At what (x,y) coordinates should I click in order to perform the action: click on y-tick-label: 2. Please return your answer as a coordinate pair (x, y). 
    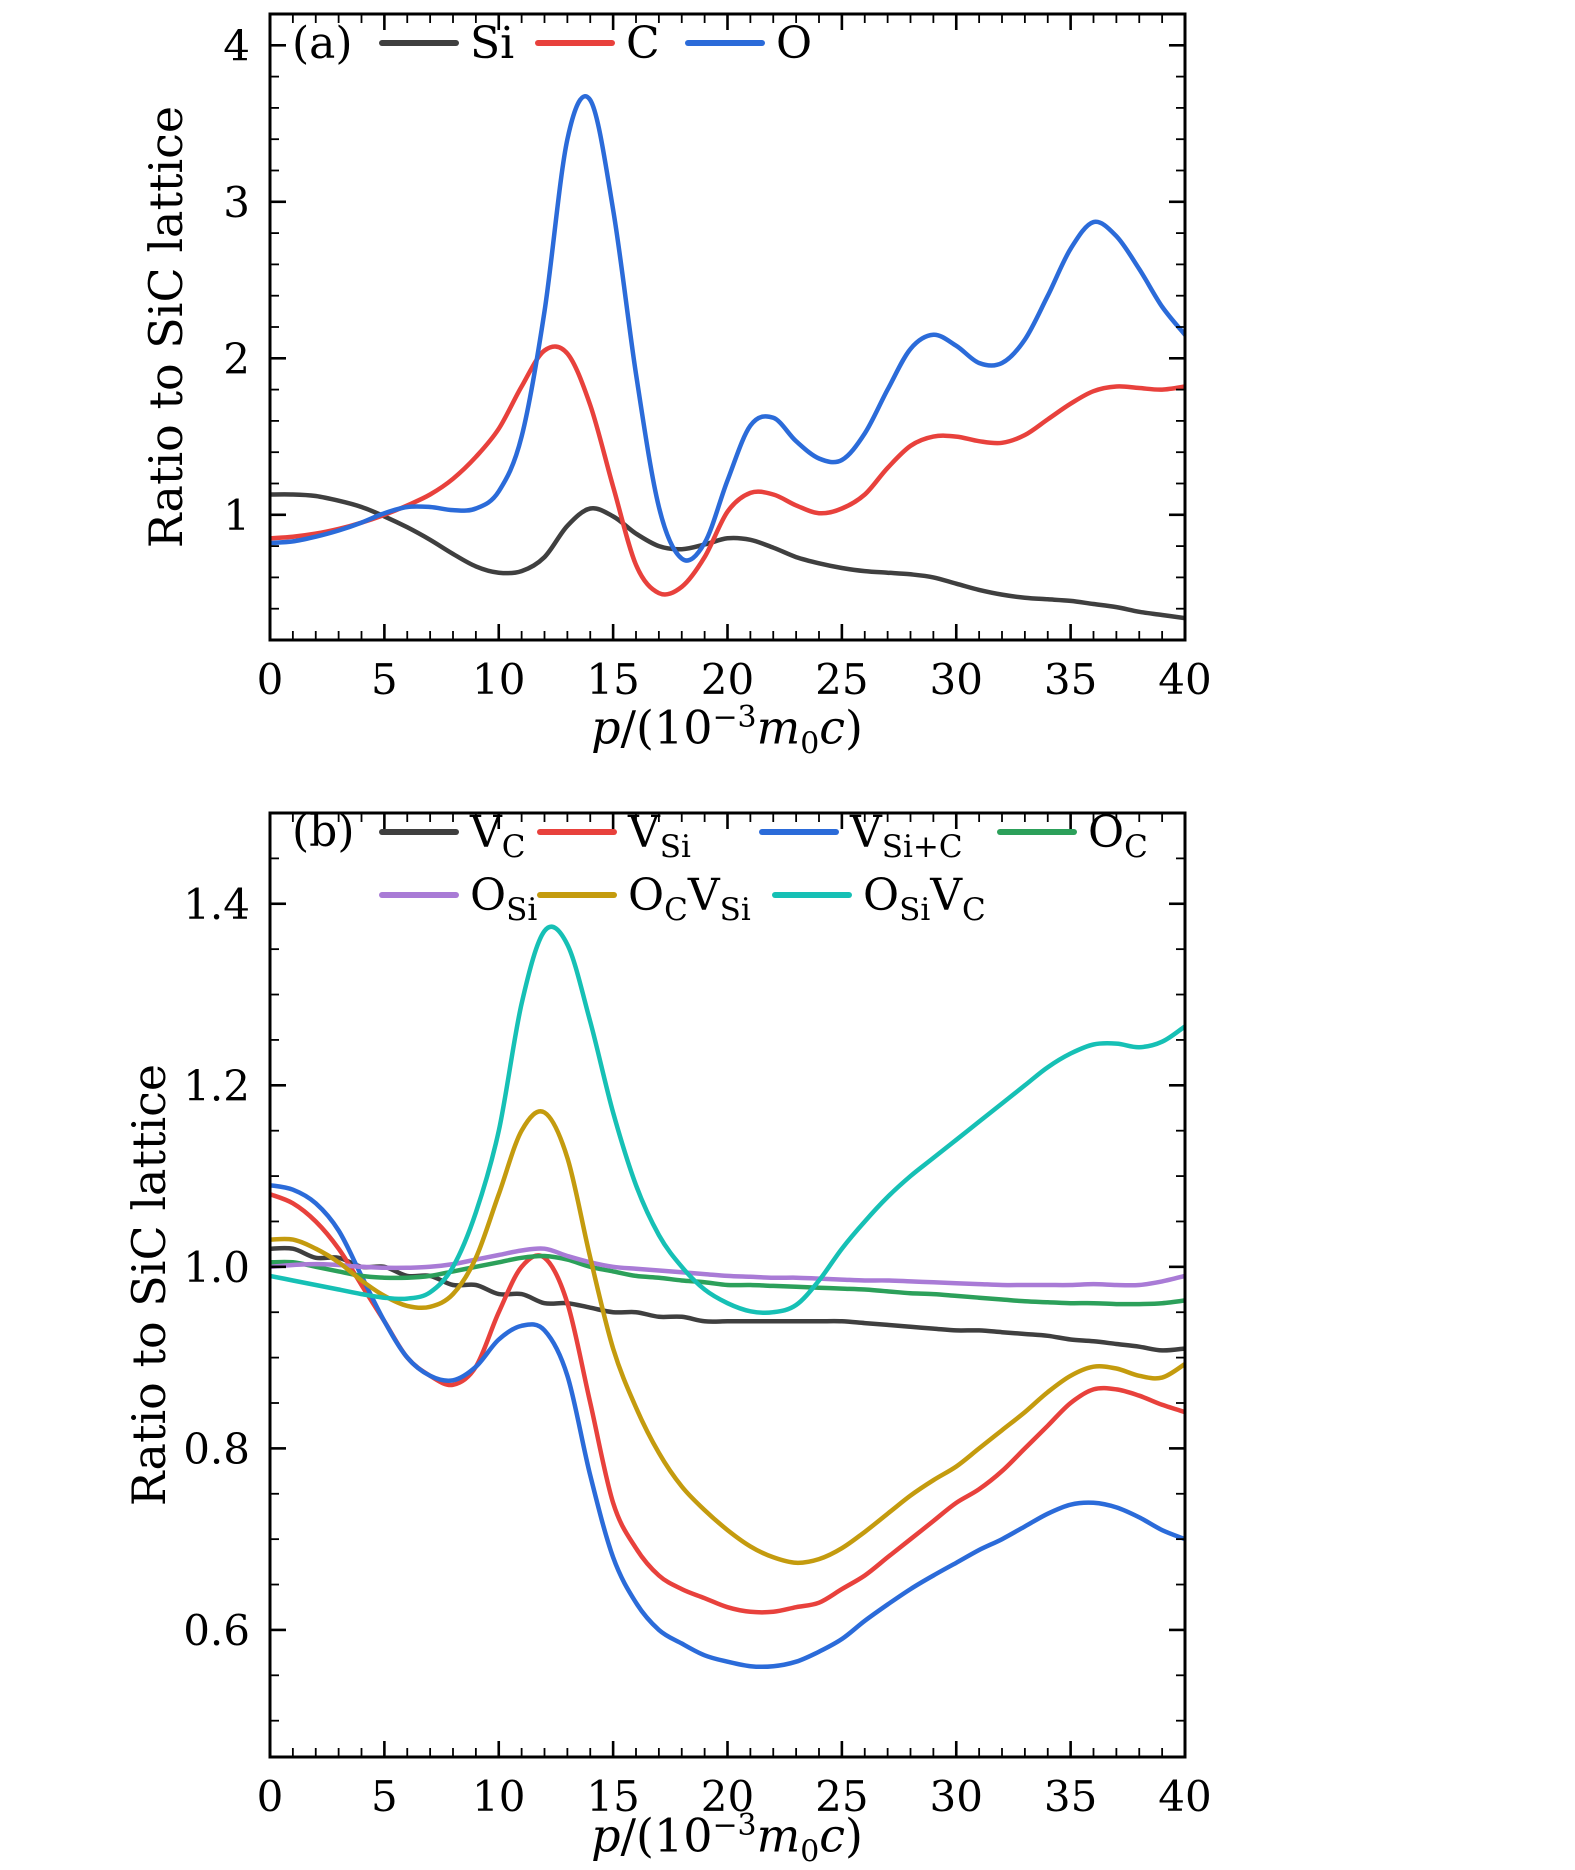
    Looking at the image, I should click on (236, 358).